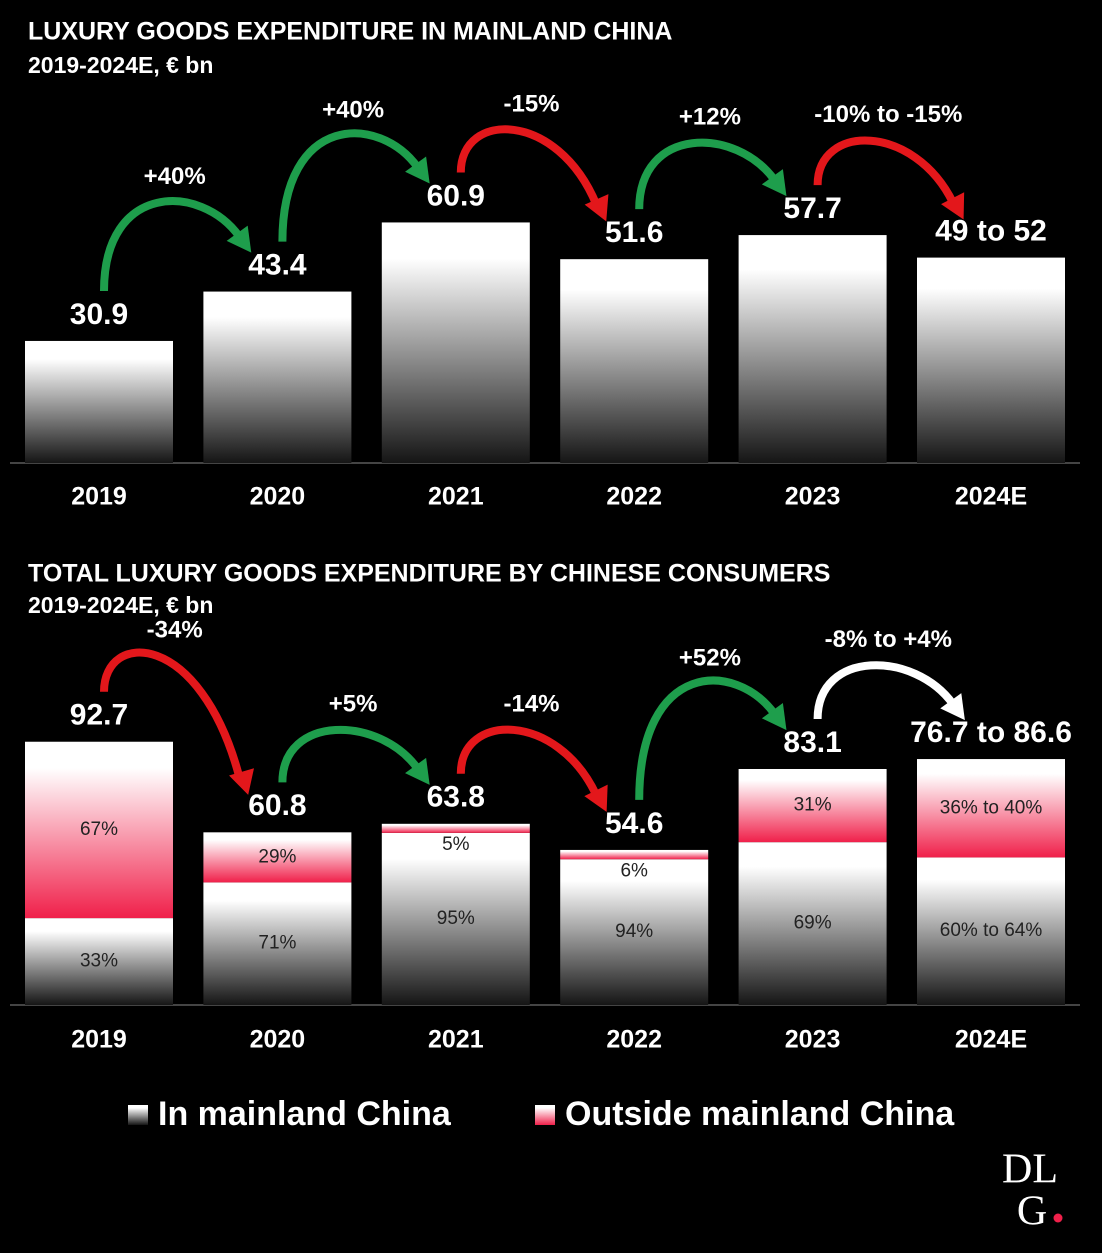 Image resolution: width=1102 pixels, height=1253 pixels. I want to click on total-label: 60.8, so click(277, 805).